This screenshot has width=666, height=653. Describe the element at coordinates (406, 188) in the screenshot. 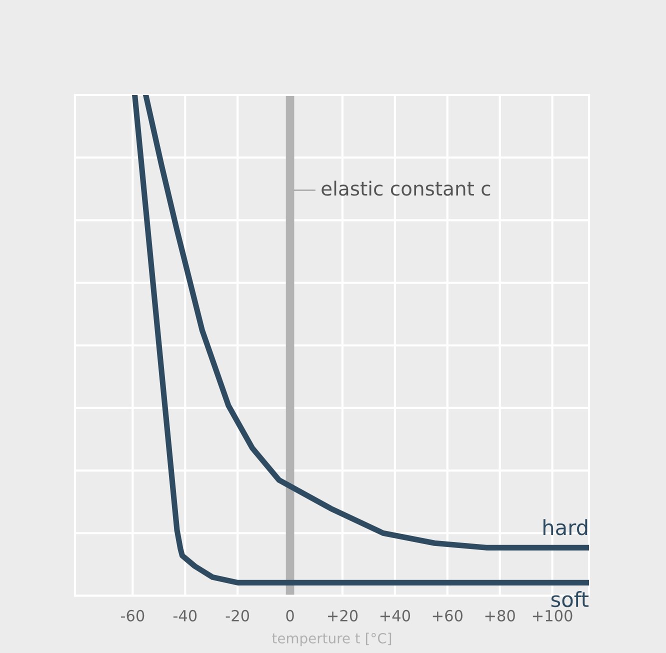

I see `ref-line-label: elastic constant c` at that location.